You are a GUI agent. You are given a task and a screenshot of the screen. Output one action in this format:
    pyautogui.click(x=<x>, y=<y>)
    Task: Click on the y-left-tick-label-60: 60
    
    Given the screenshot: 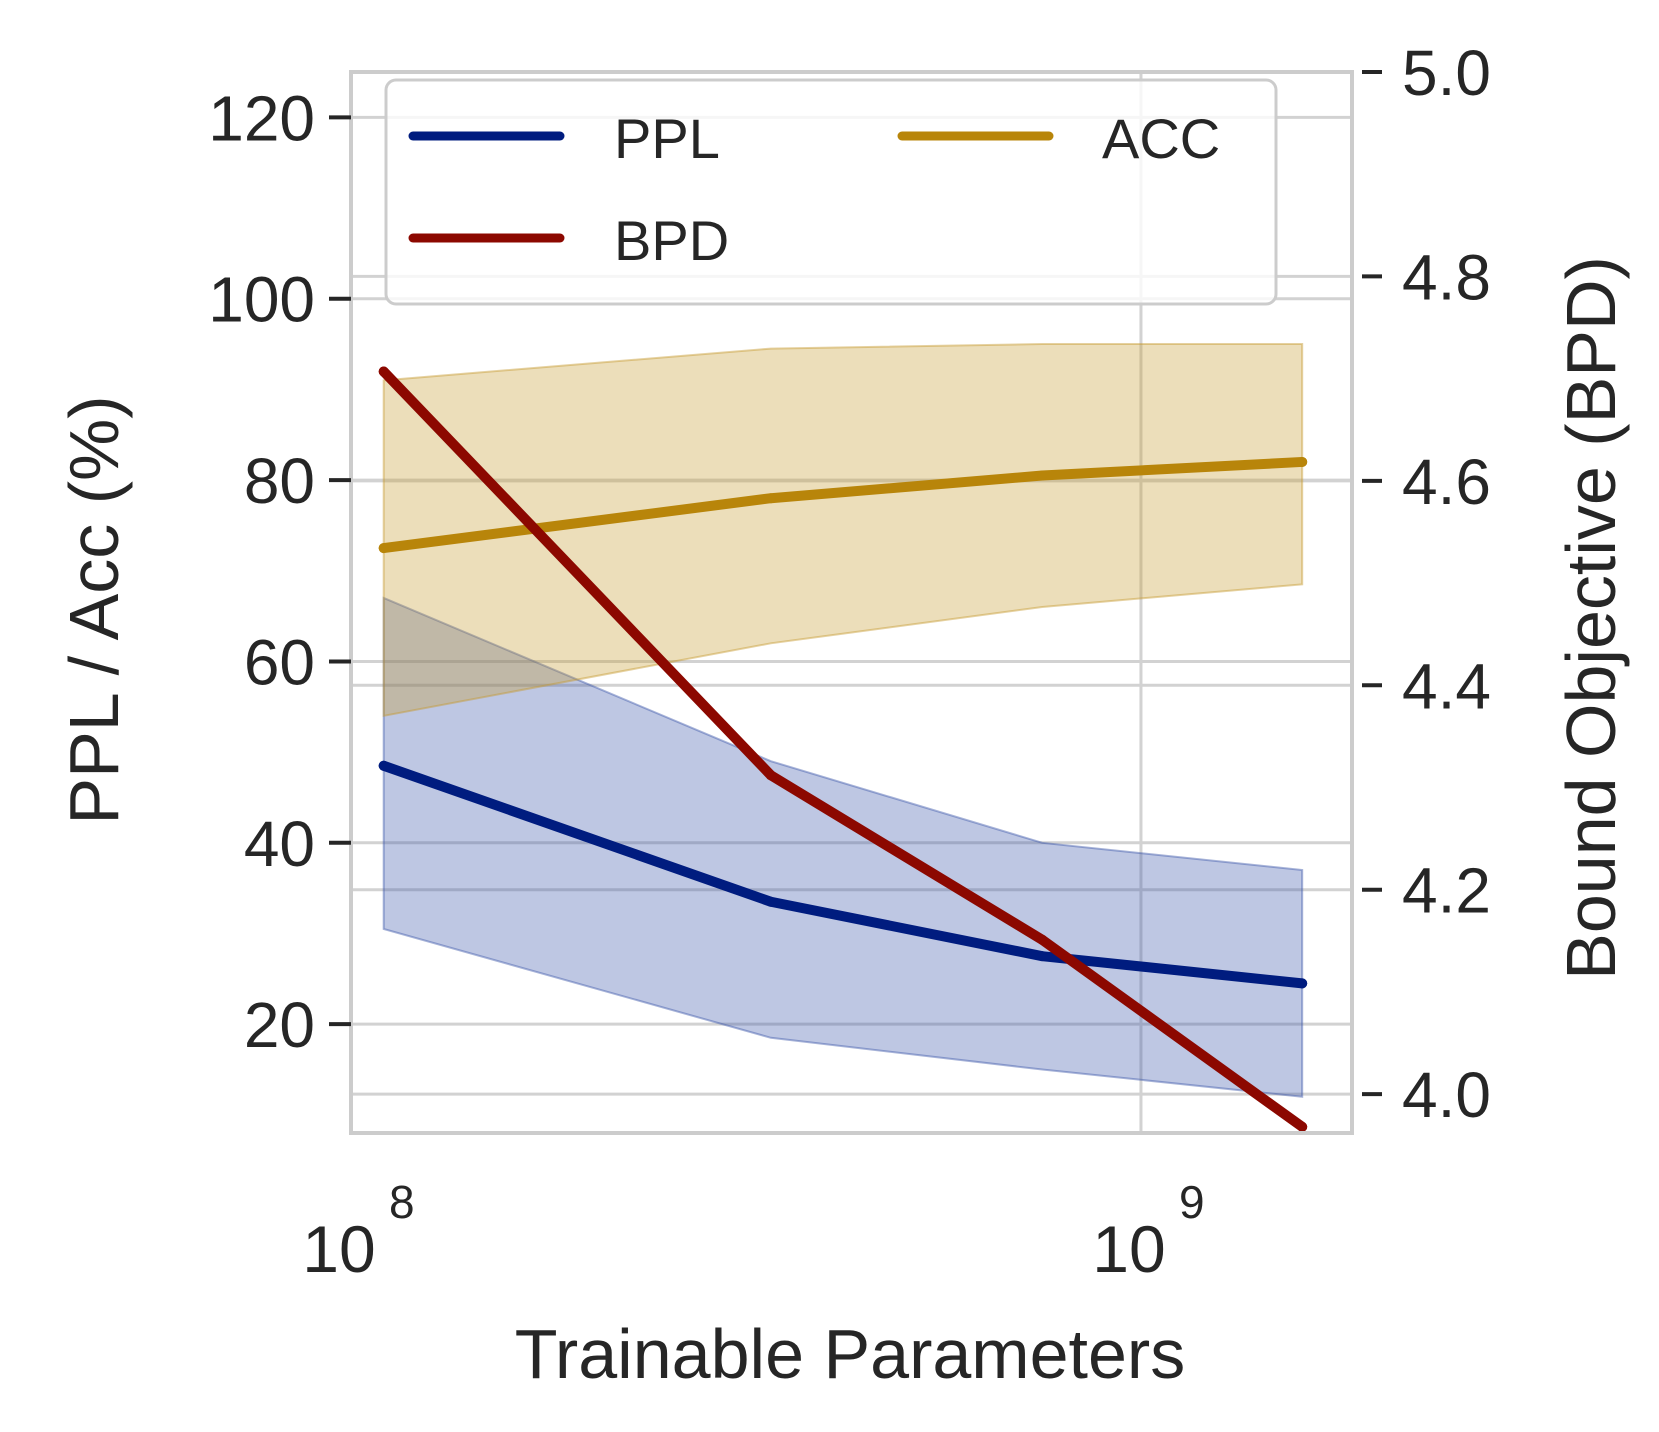 What is the action you would take?
    pyautogui.click(x=279, y=662)
    